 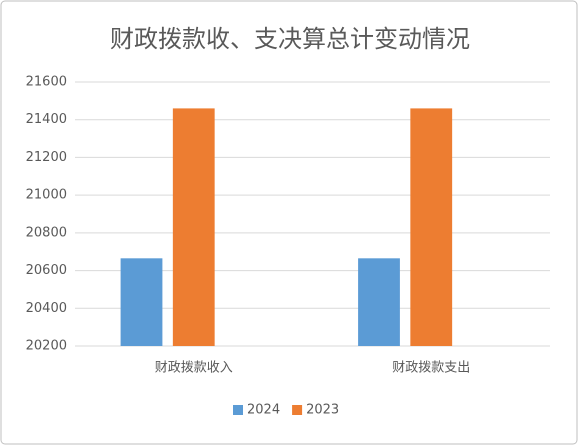 What do you see at coordinates (46, 346) in the screenshot?
I see `y-tick-label: 20200` at bounding box center [46, 346].